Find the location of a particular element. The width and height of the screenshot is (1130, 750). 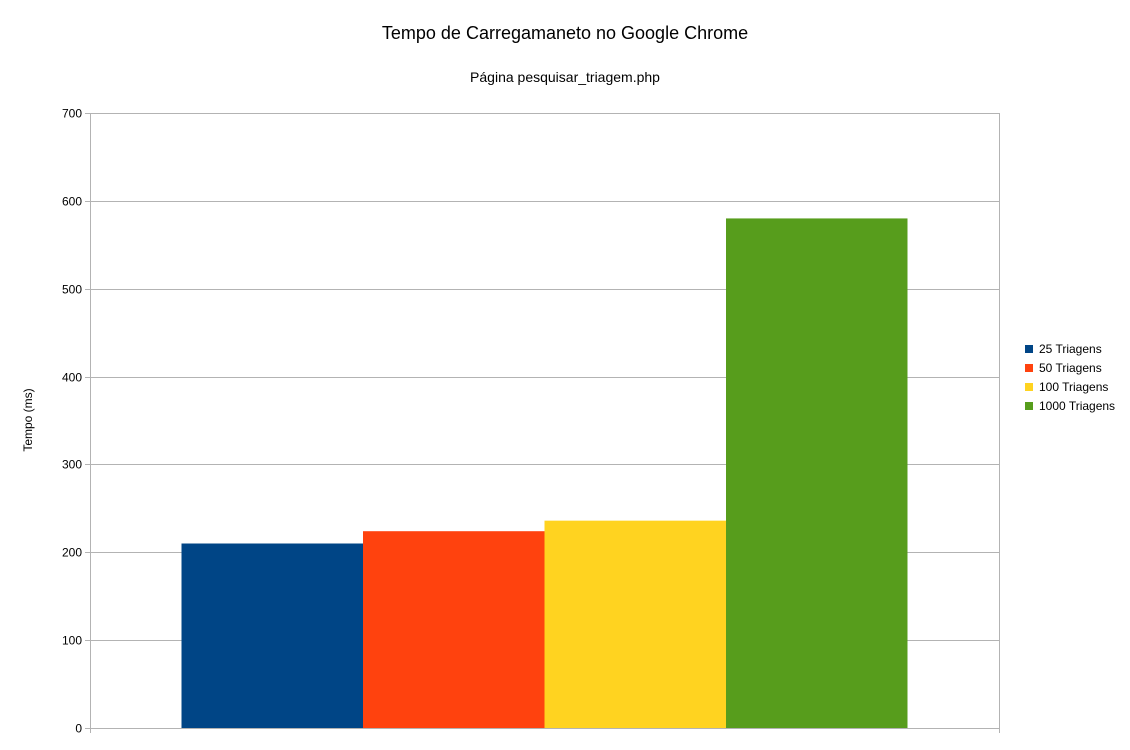

legend-label: 1000 Triagens is located at coordinates (1077, 405).